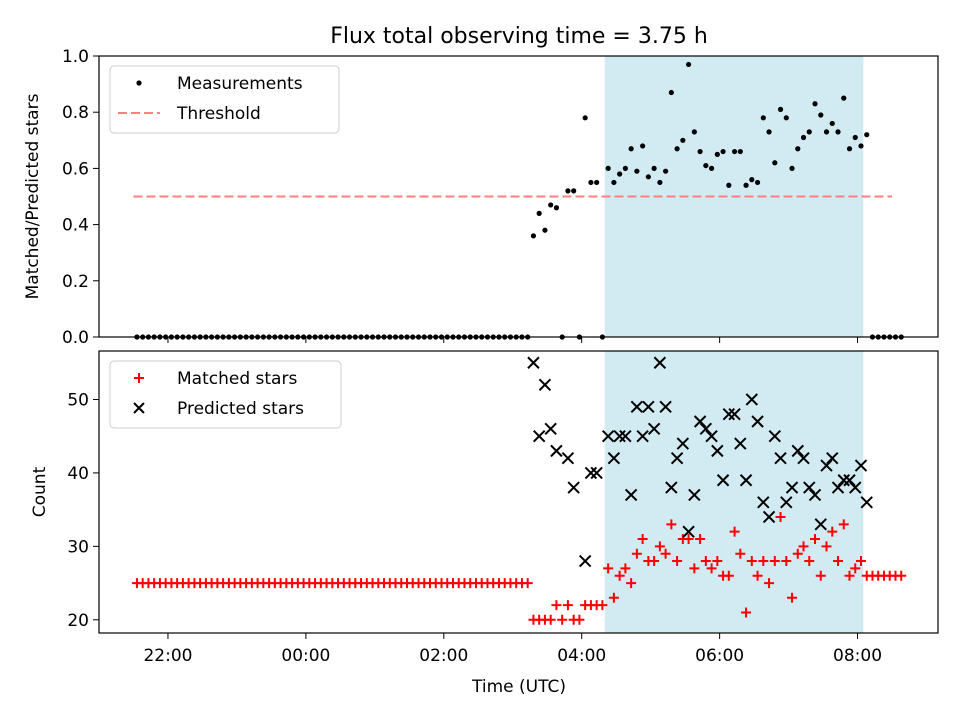 The width and height of the screenshot is (960, 720). What do you see at coordinates (75, 338) in the screenshot?
I see `y-tick-label: 0.0` at bounding box center [75, 338].